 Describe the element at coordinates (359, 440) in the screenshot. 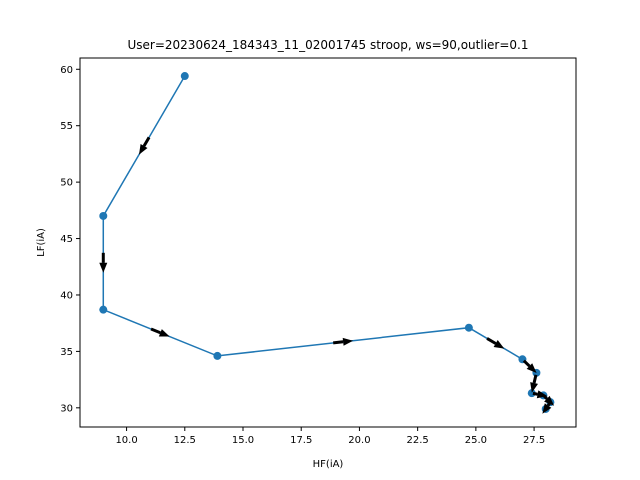

I see `x-tick-label: 20.0` at that location.